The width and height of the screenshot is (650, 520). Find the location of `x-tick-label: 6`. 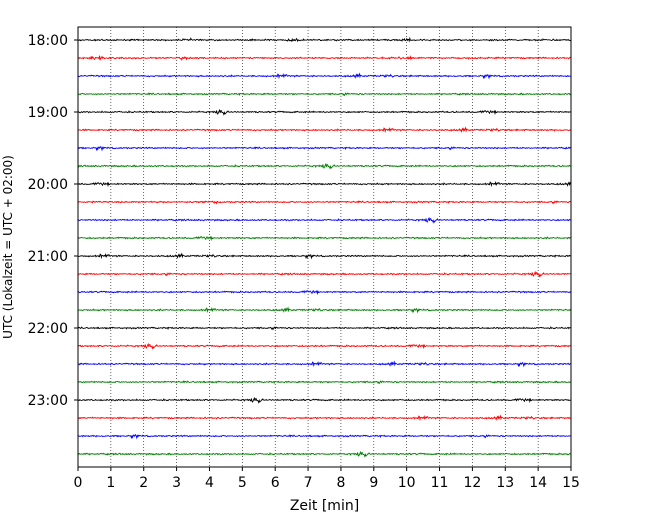

x-tick-label: 6 is located at coordinates (275, 483).